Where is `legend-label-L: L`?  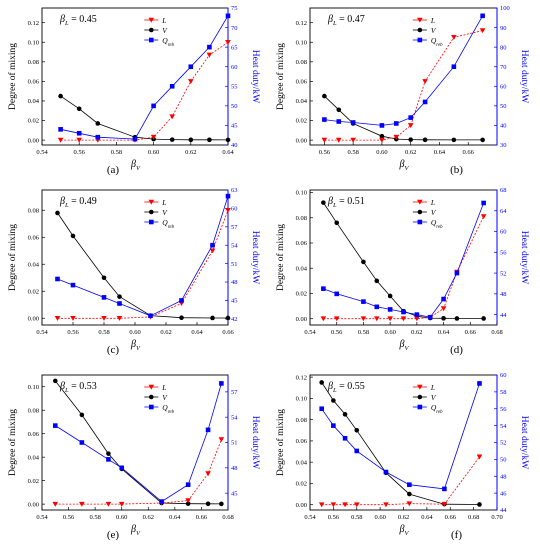
legend-label-L: L is located at coordinates (432, 202).